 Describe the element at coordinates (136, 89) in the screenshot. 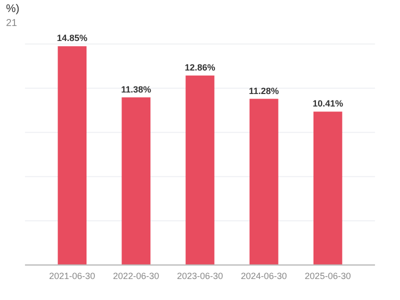

I see `data-label: 11.38%` at that location.